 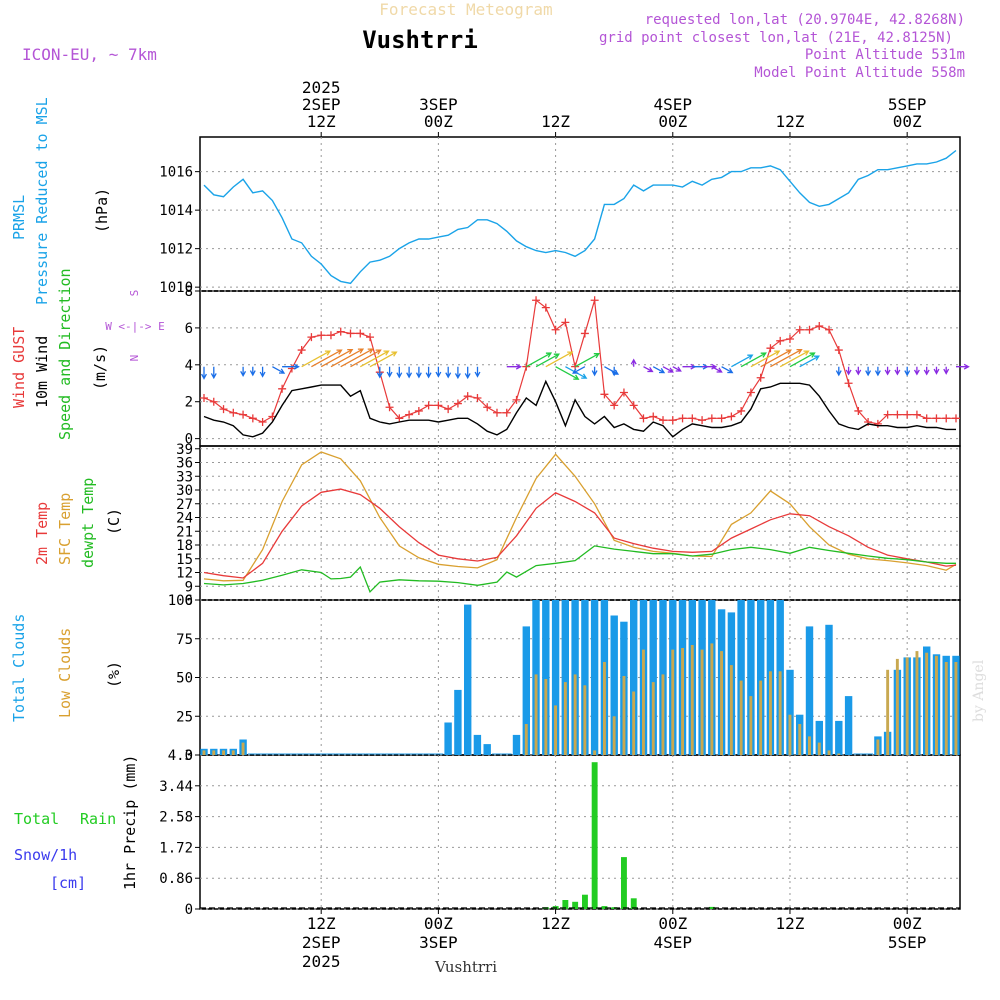 What do you see at coordinates (184, 574) in the screenshot?
I see `y-tick-label: 12` at bounding box center [184, 574].